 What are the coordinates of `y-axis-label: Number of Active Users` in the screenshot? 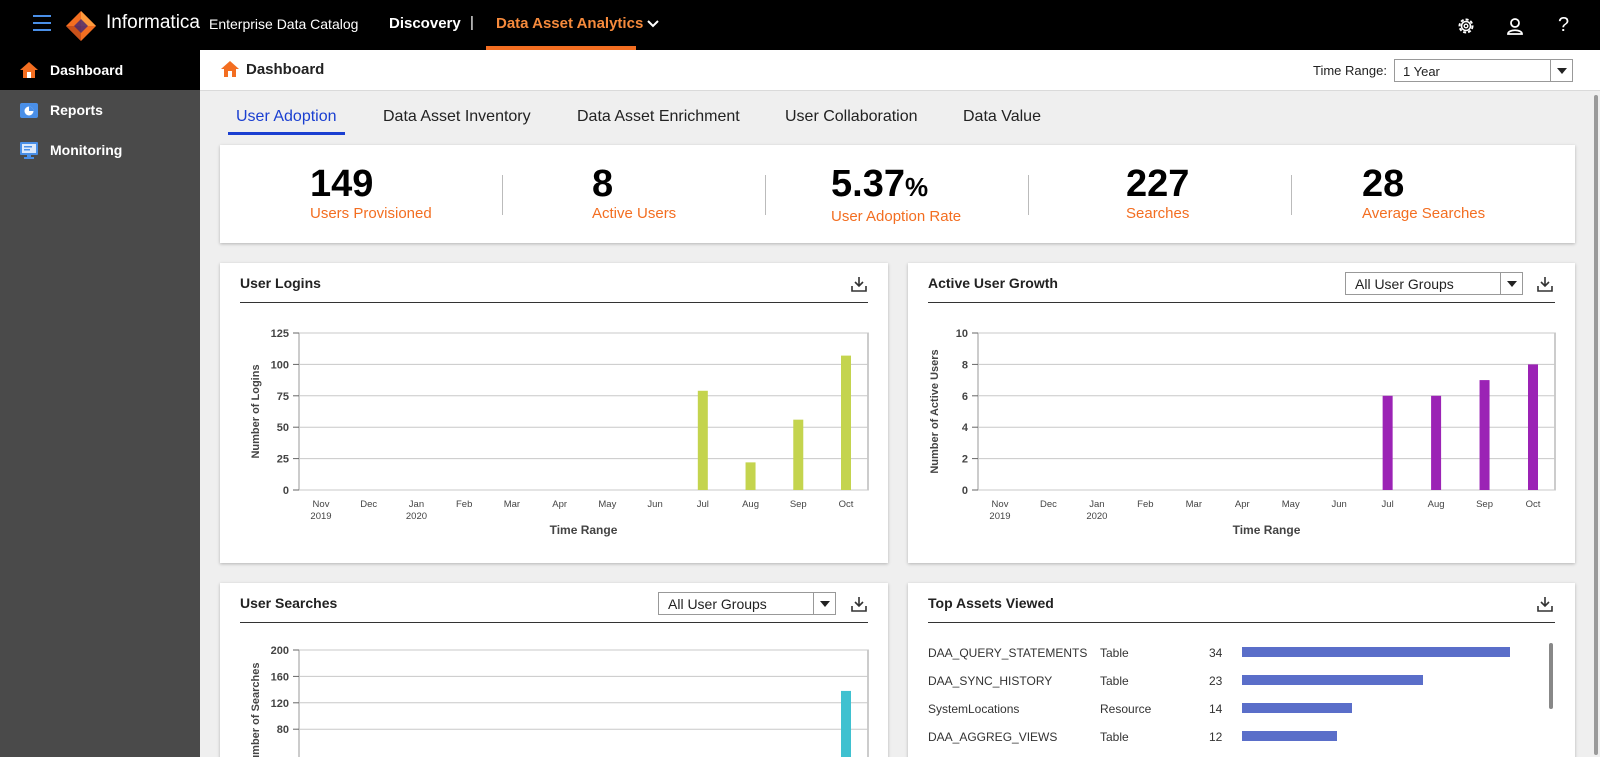 It's located at (935, 411).